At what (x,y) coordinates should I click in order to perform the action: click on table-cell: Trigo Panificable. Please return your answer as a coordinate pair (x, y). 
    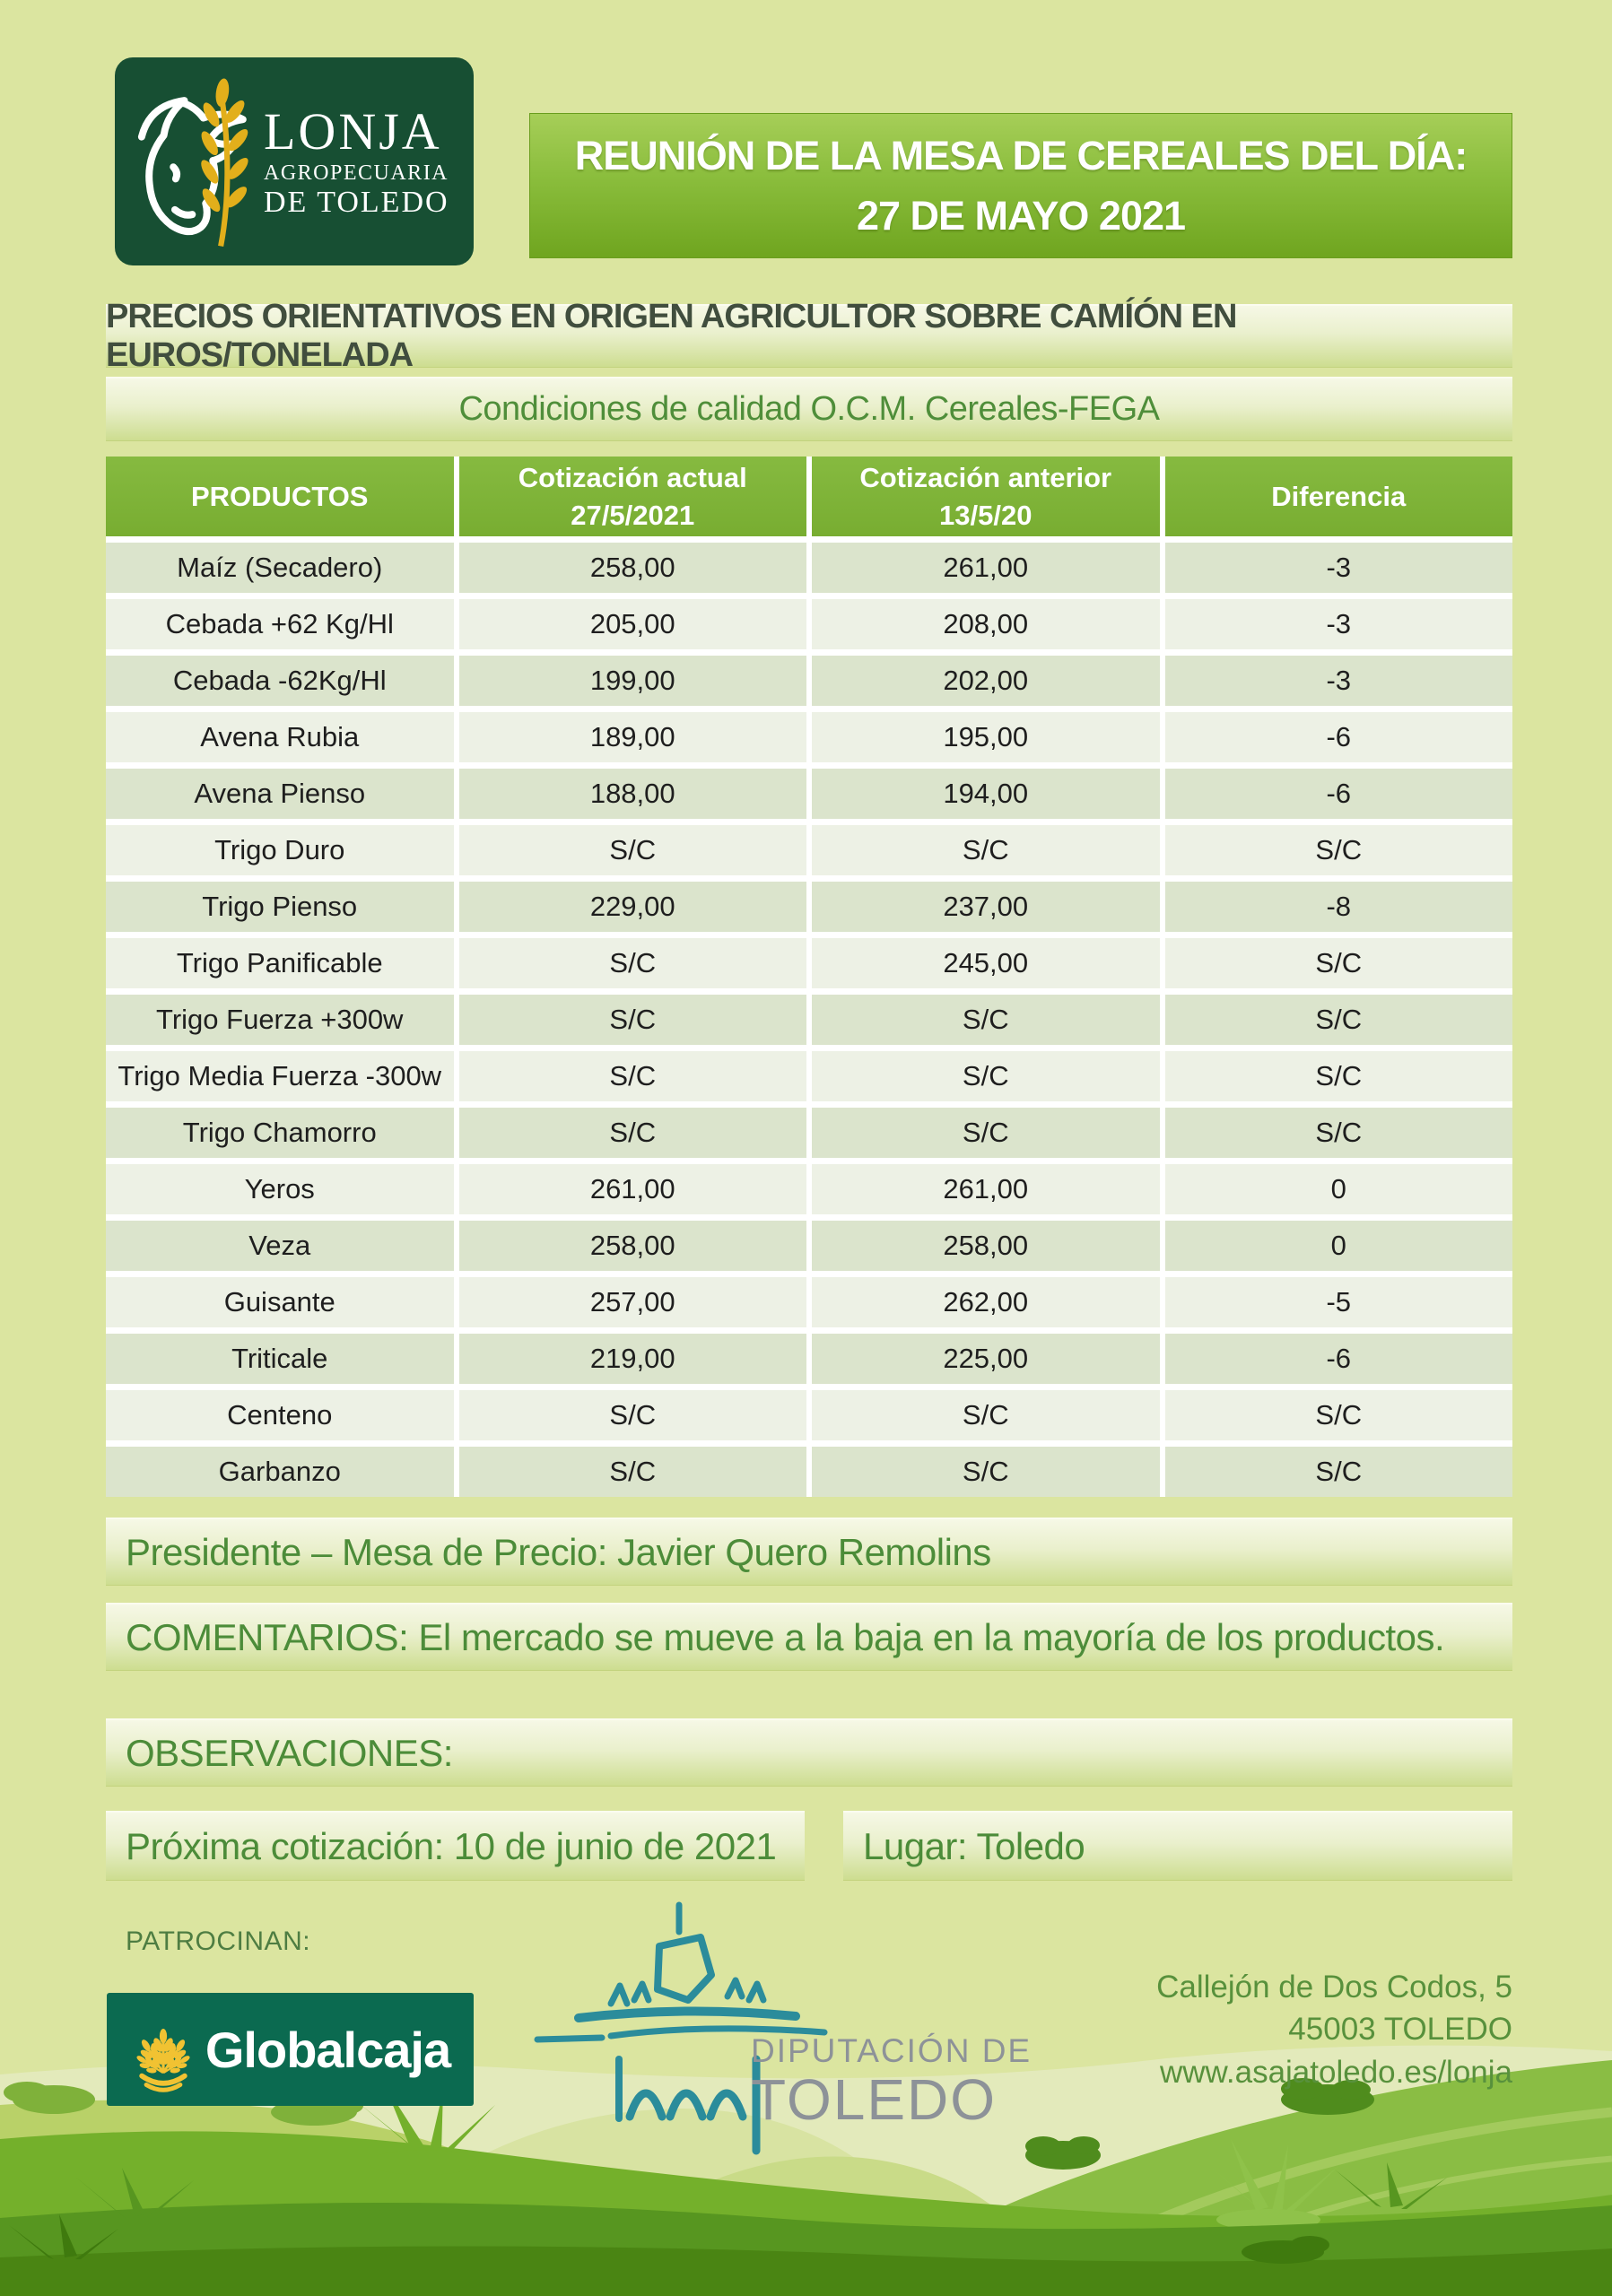
    Looking at the image, I should click on (280, 963).